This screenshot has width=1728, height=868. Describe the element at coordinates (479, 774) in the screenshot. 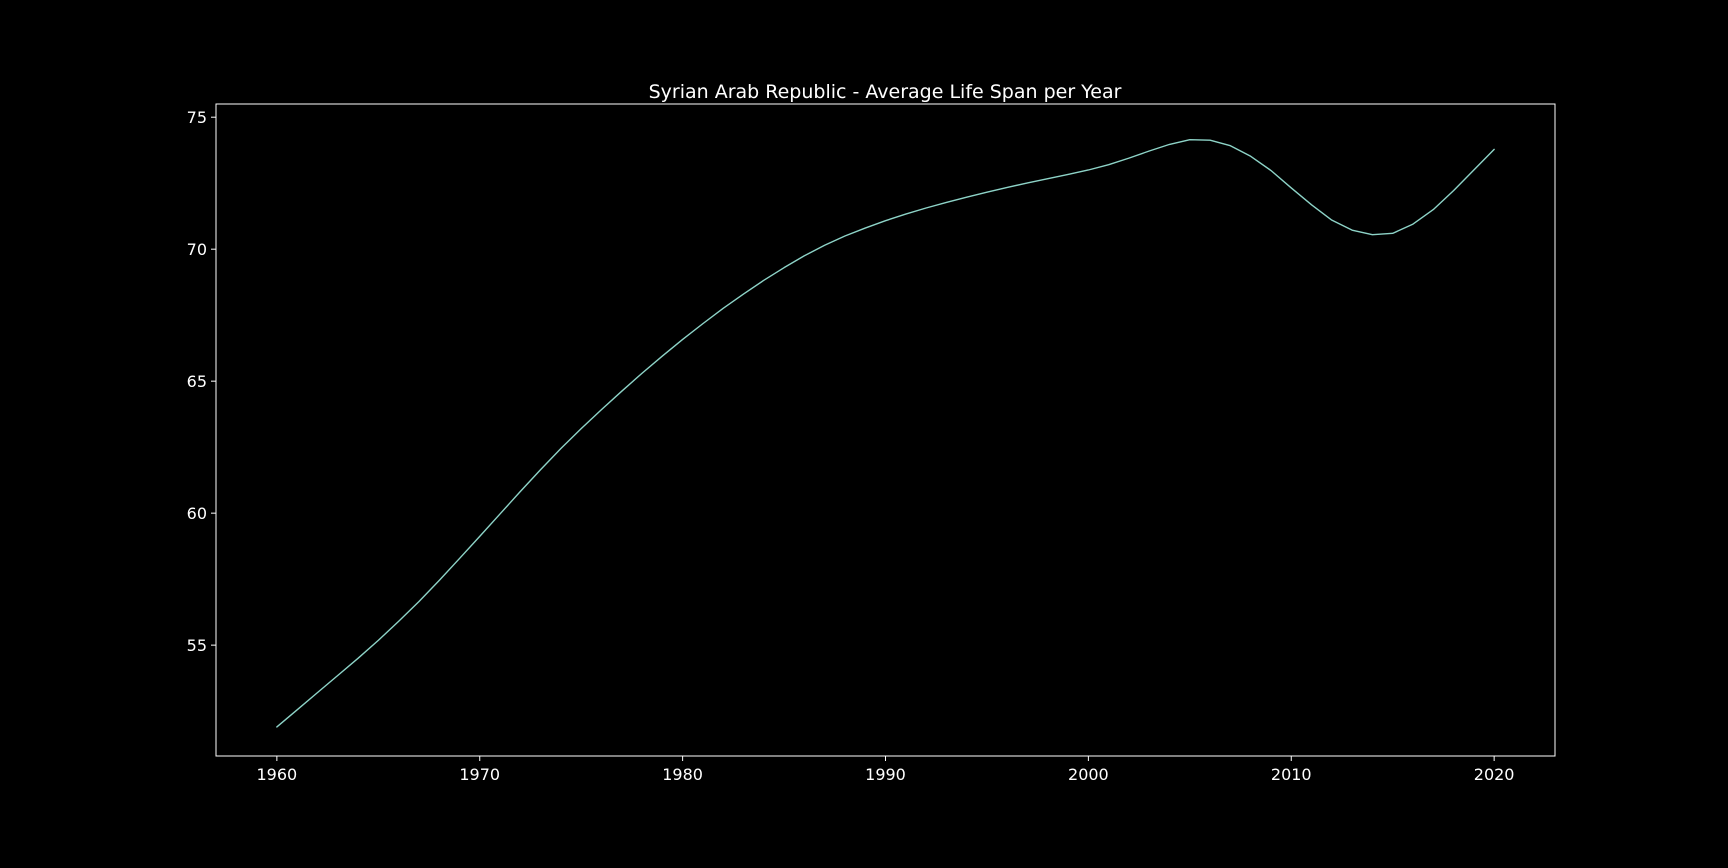

I see `x-tick-label: 1970` at that location.